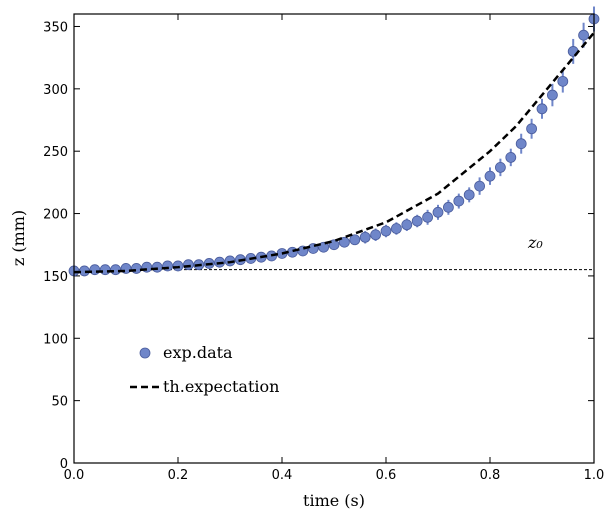 The width and height of the screenshot is (604, 517). Describe the element at coordinates (55, 339) in the screenshot. I see `y-tick-label: 100` at that location.